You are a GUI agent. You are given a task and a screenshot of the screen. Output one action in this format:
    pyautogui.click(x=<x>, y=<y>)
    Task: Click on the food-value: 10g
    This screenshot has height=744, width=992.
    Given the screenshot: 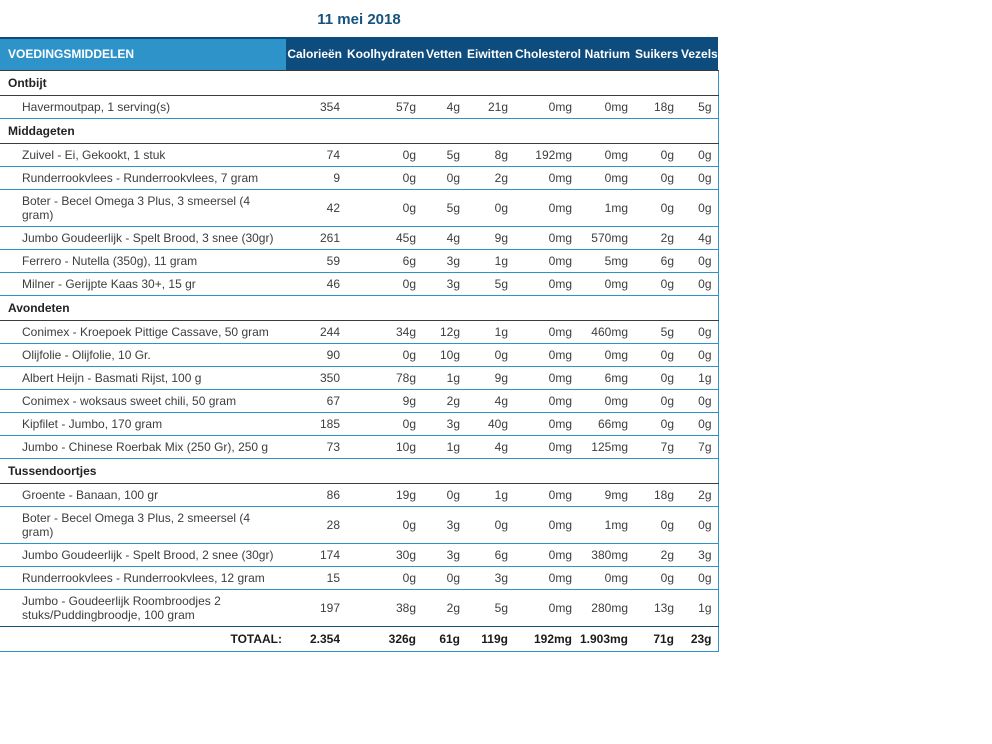 What is the action you would take?
    pyautogui.click(x=384, y=447)
    